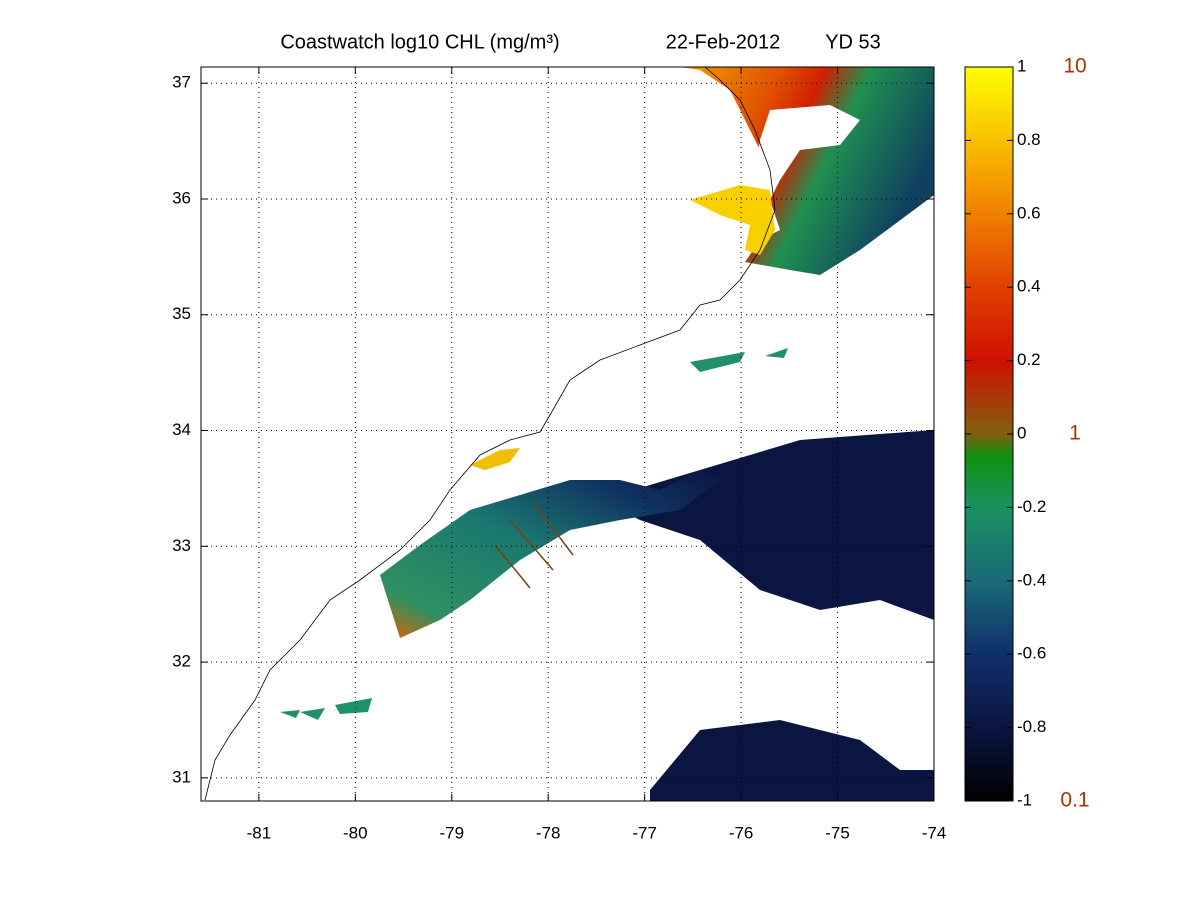 The height and width of the screenshot is (900, 1200). What do you see at coordinates (1031, 726) in the screenshot?
I see `colorbar-tick-label: -0.8` at bounding box center [1031, 726].